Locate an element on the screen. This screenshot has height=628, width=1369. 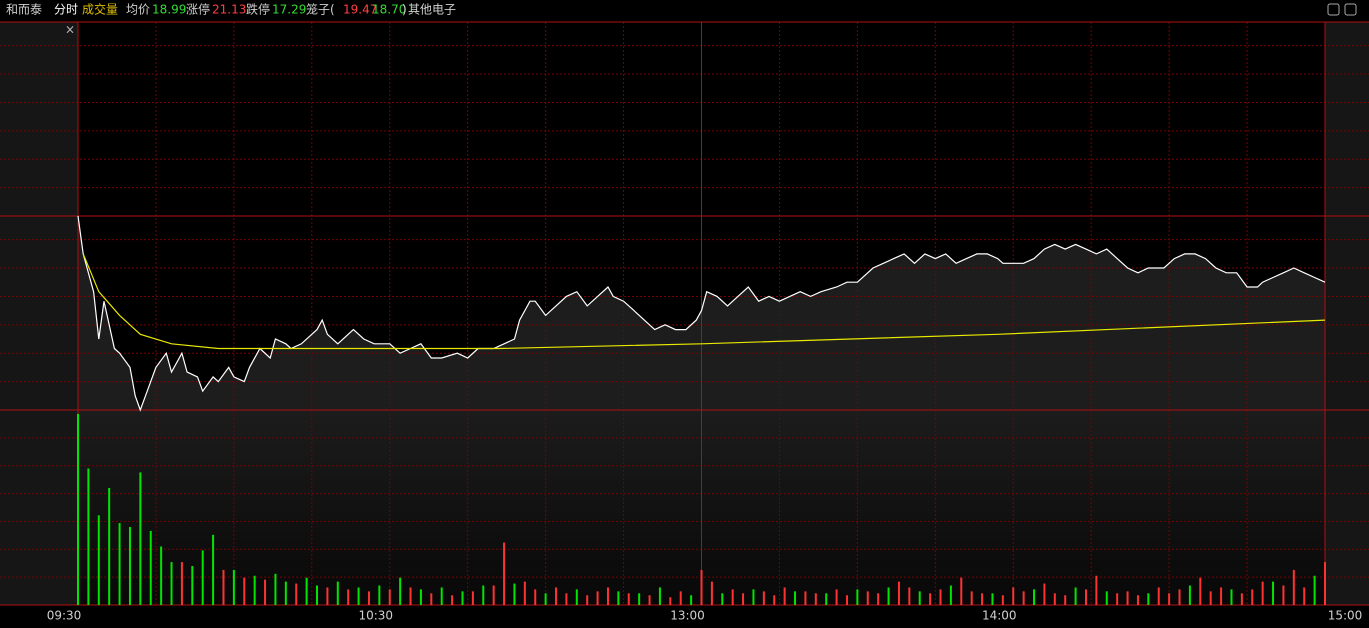
x-tick-label: 09:30 is located at coordinates (64, 616).